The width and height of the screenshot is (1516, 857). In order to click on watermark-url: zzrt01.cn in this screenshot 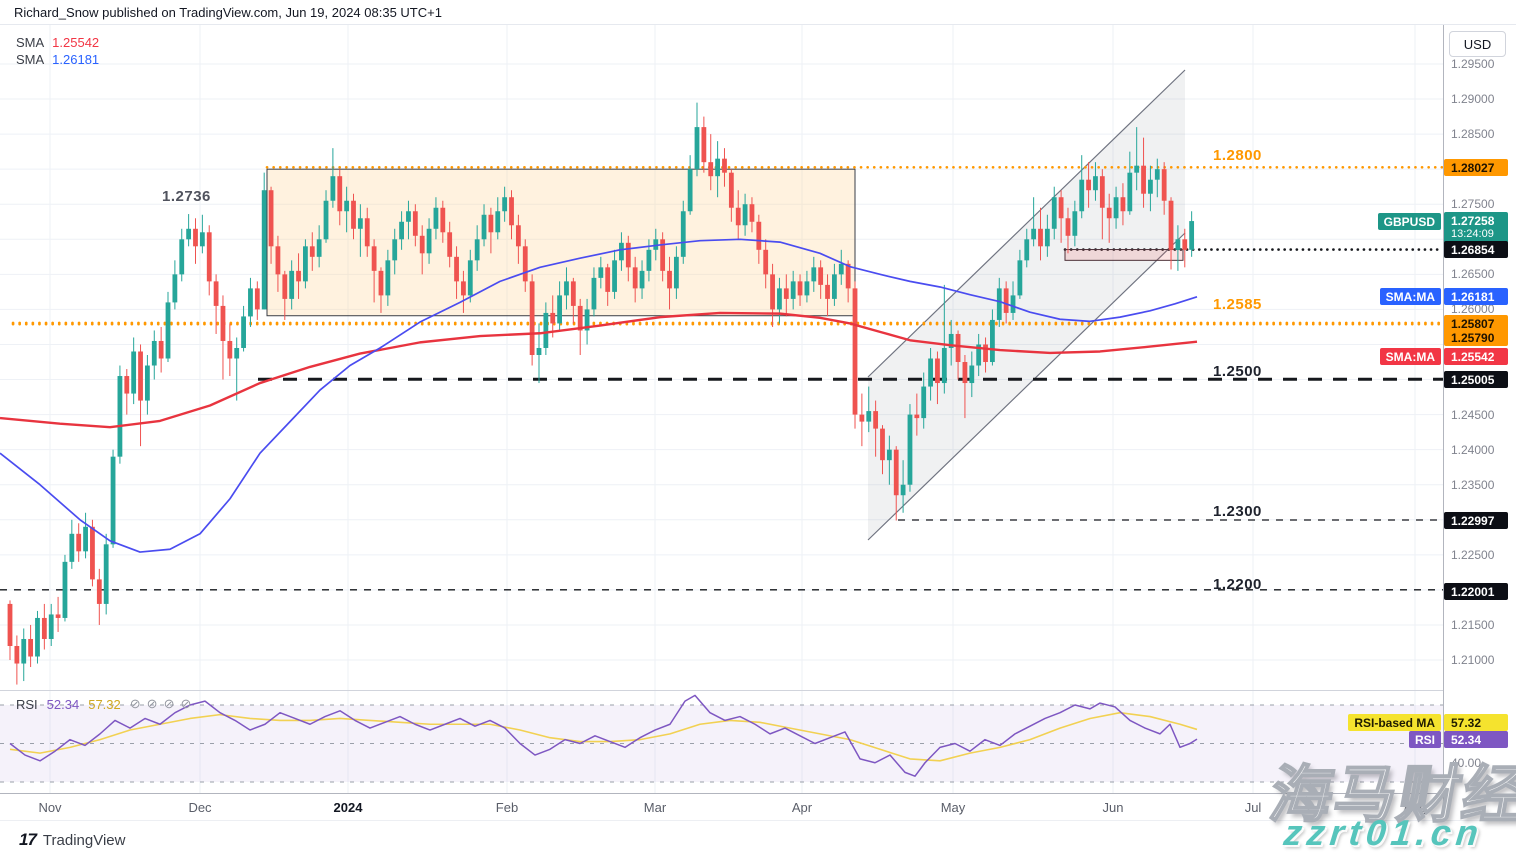, I will do `click(1383, 832)`.